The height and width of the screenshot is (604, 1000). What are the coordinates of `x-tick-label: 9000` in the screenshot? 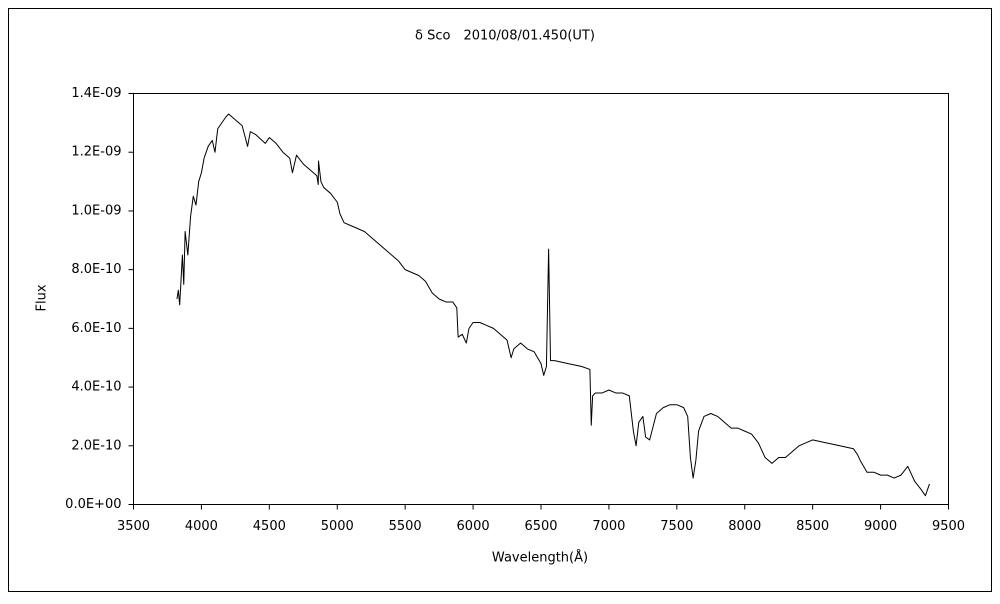 It's located at (880, 526).